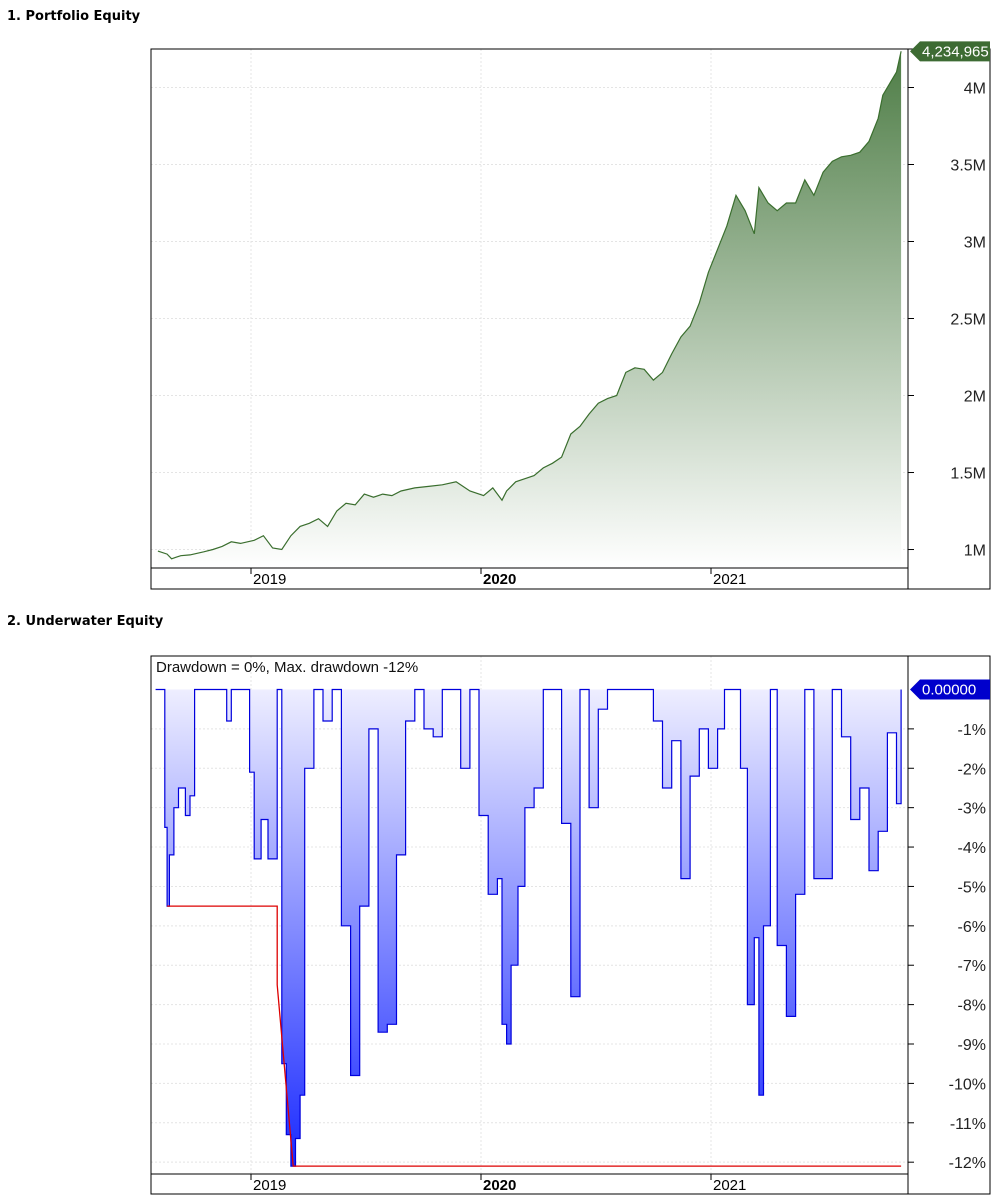  I want to click on last-value-label: 0.00000, so click(949, 689).